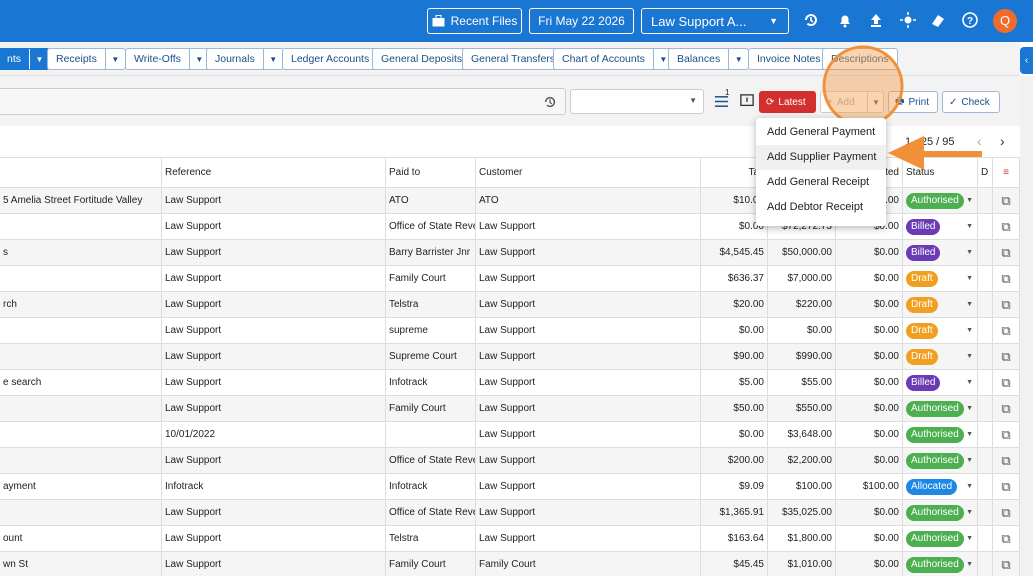 Image resolution: width=1033 pixels, height=576 pixels. Describe the element at coordinates (709, 59) in the screenshot. I see `tab: Balances ▼` at that location.